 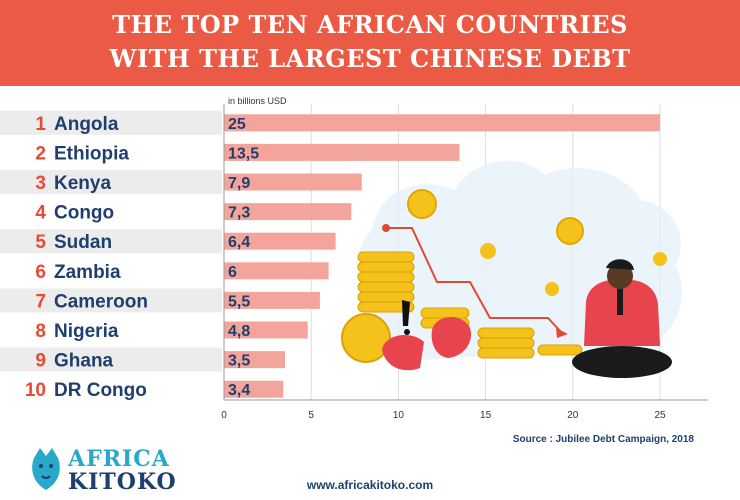 What do you see at coordinates (370, 485) in the screenshot?
I see `website-url: www.africakitoko.com` at bounding box center [370, 485].